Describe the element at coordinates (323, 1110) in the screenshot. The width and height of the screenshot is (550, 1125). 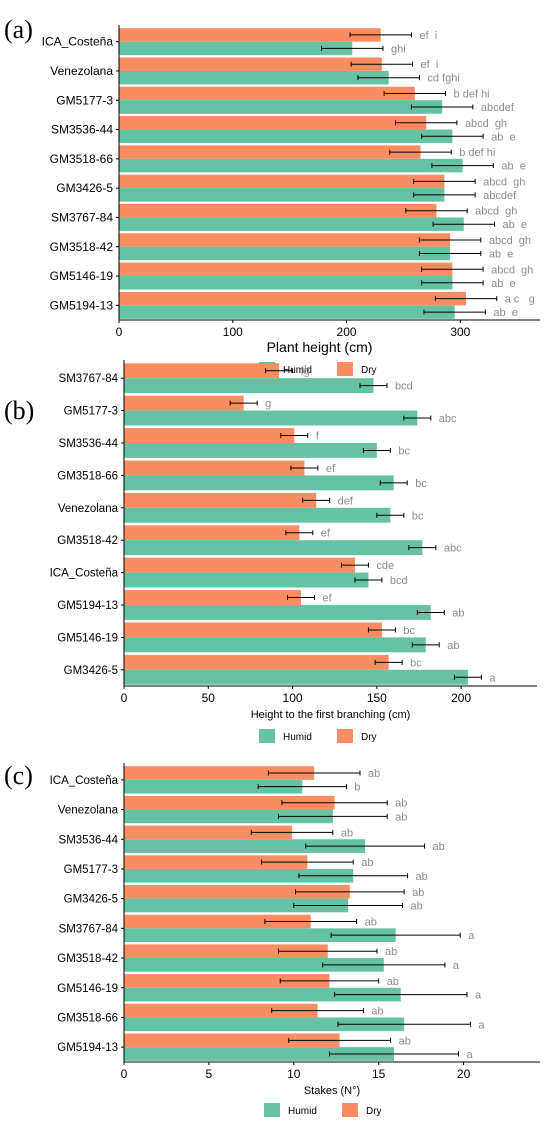
I see `legend: Humid Dry` at that location.